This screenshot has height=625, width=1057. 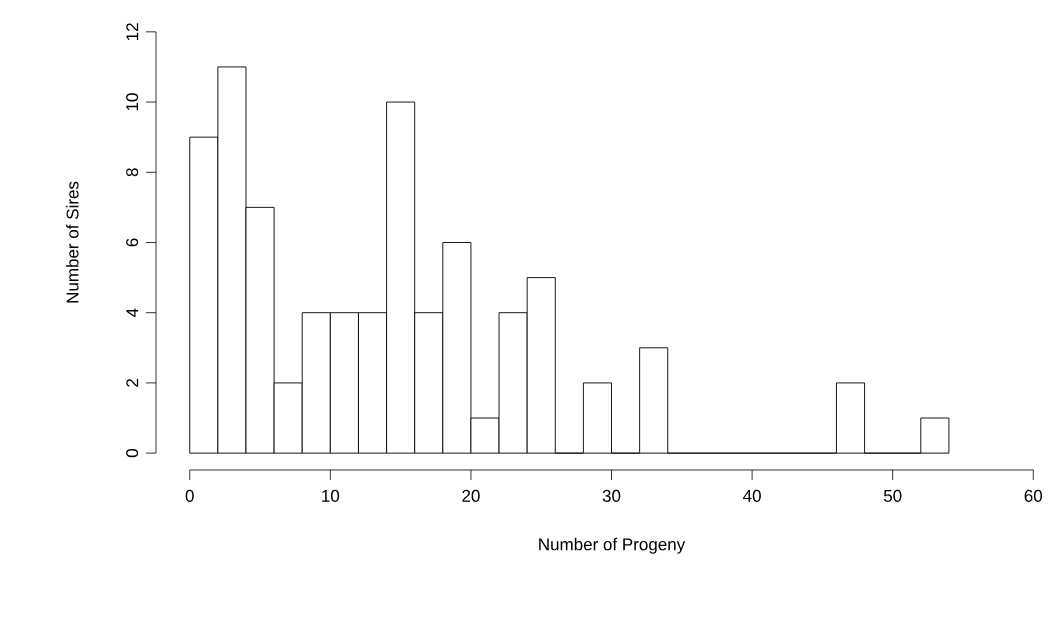 What do you see at coordinates (132, 102) in the screenshot?
I see `y-tick-label: 10` at bounding box center [132, 102].